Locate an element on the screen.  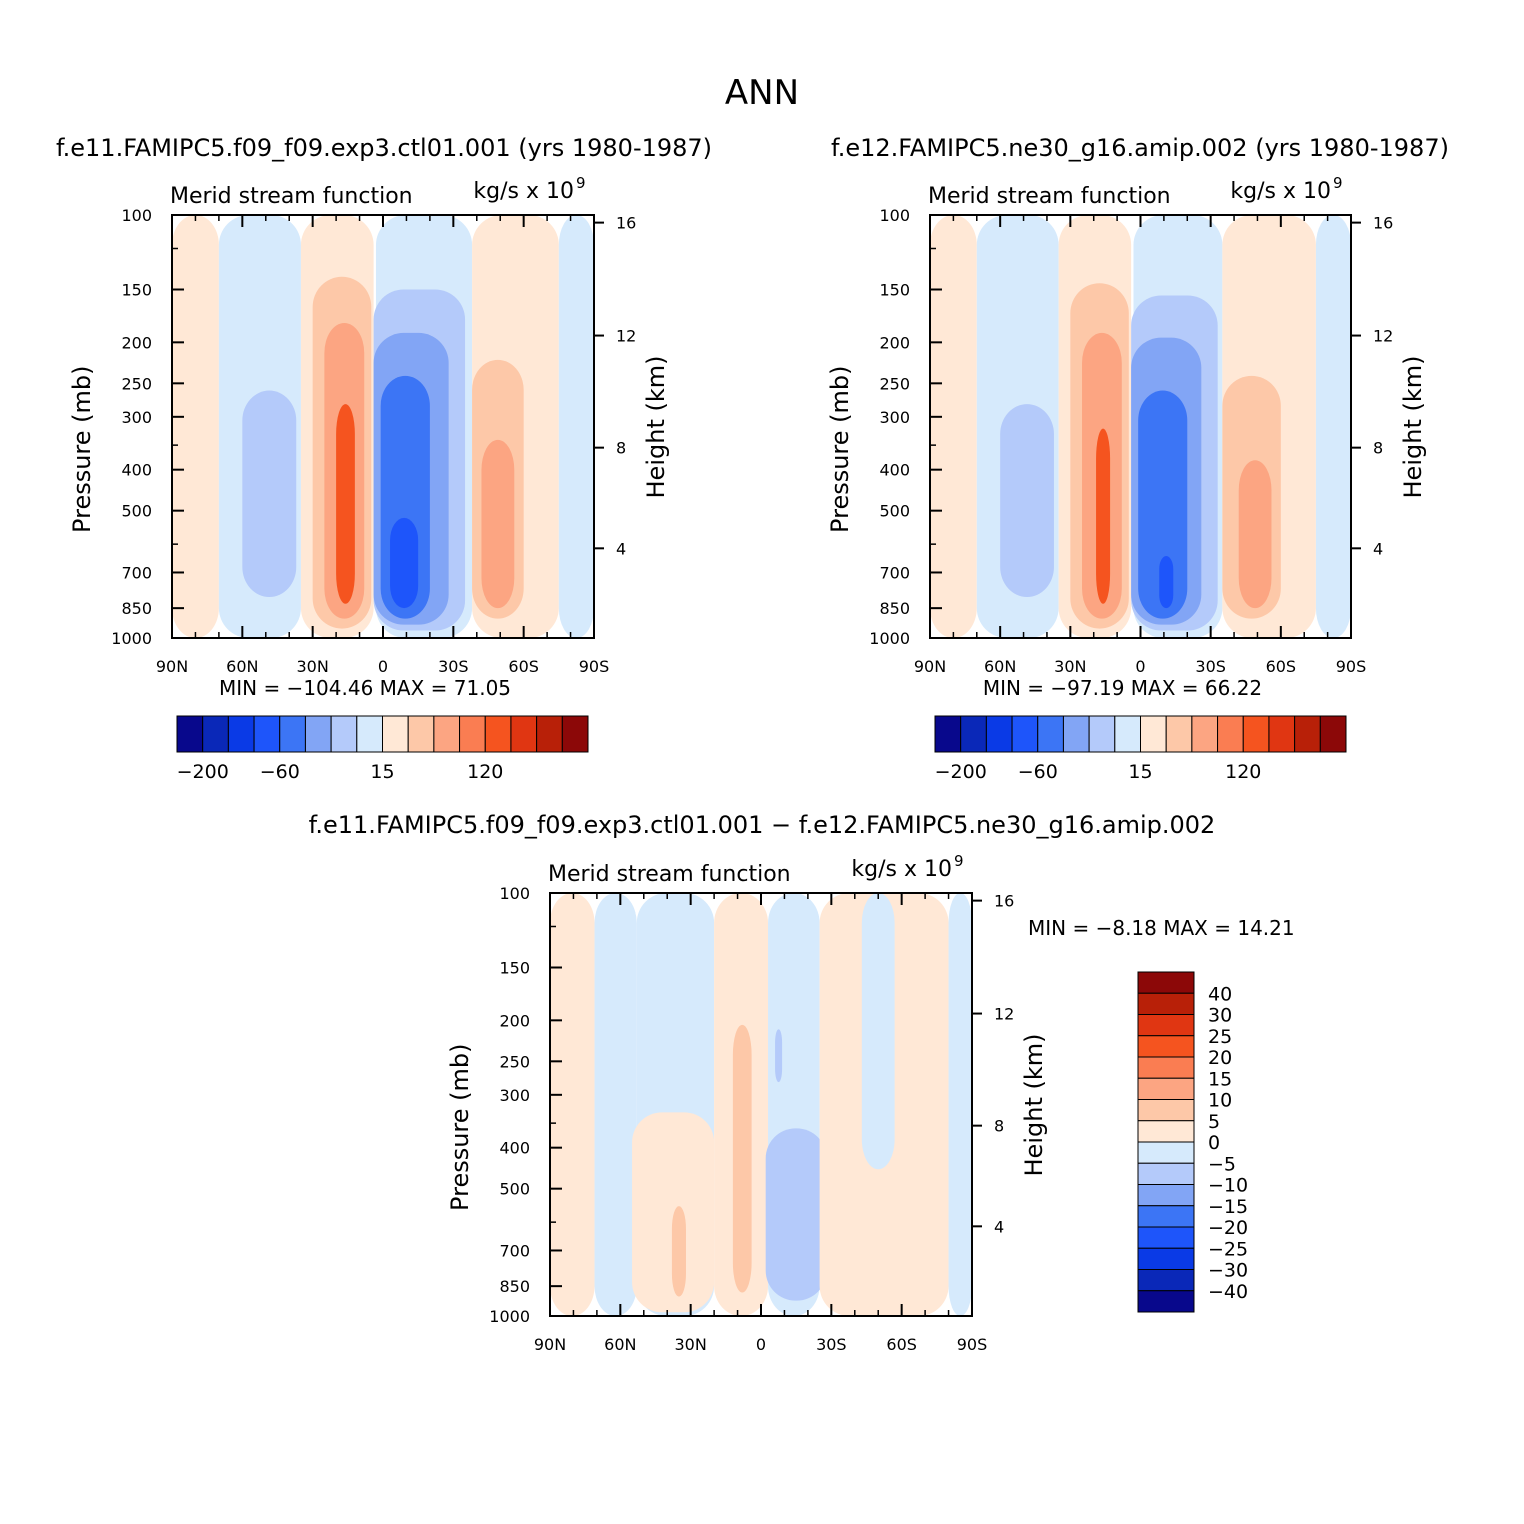
height-tick-label: 4 is located at coordinates (1378, 548).